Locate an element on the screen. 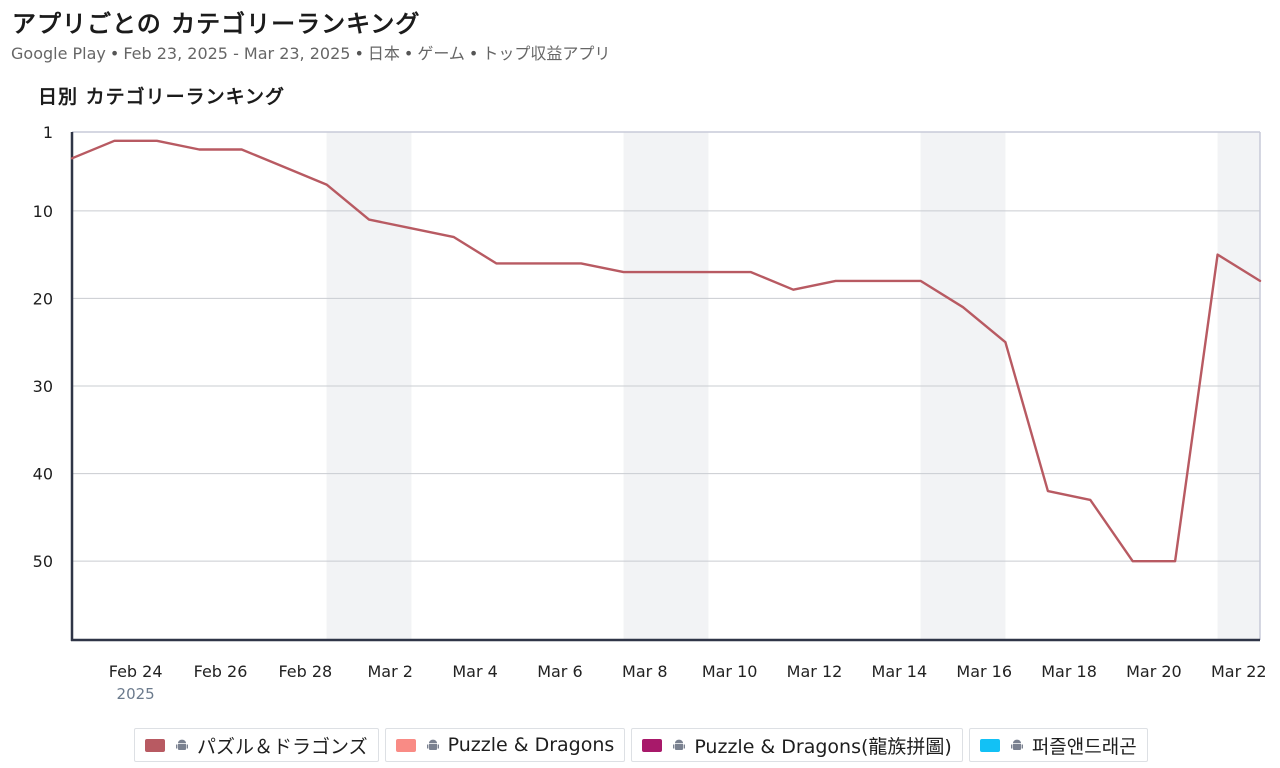  legend-item-puzzle-dragons-jp: パズル＆ドラゴンズ is located at coordinates (256, 745).